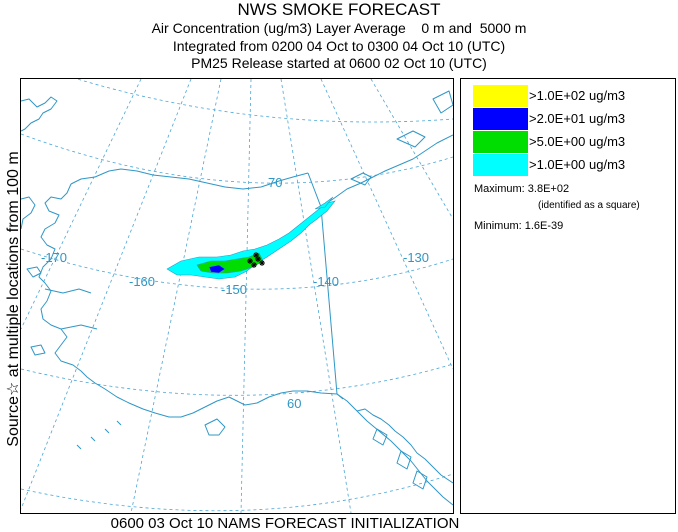  I want to click on latitude-label-60: 60, so click(294, 403).